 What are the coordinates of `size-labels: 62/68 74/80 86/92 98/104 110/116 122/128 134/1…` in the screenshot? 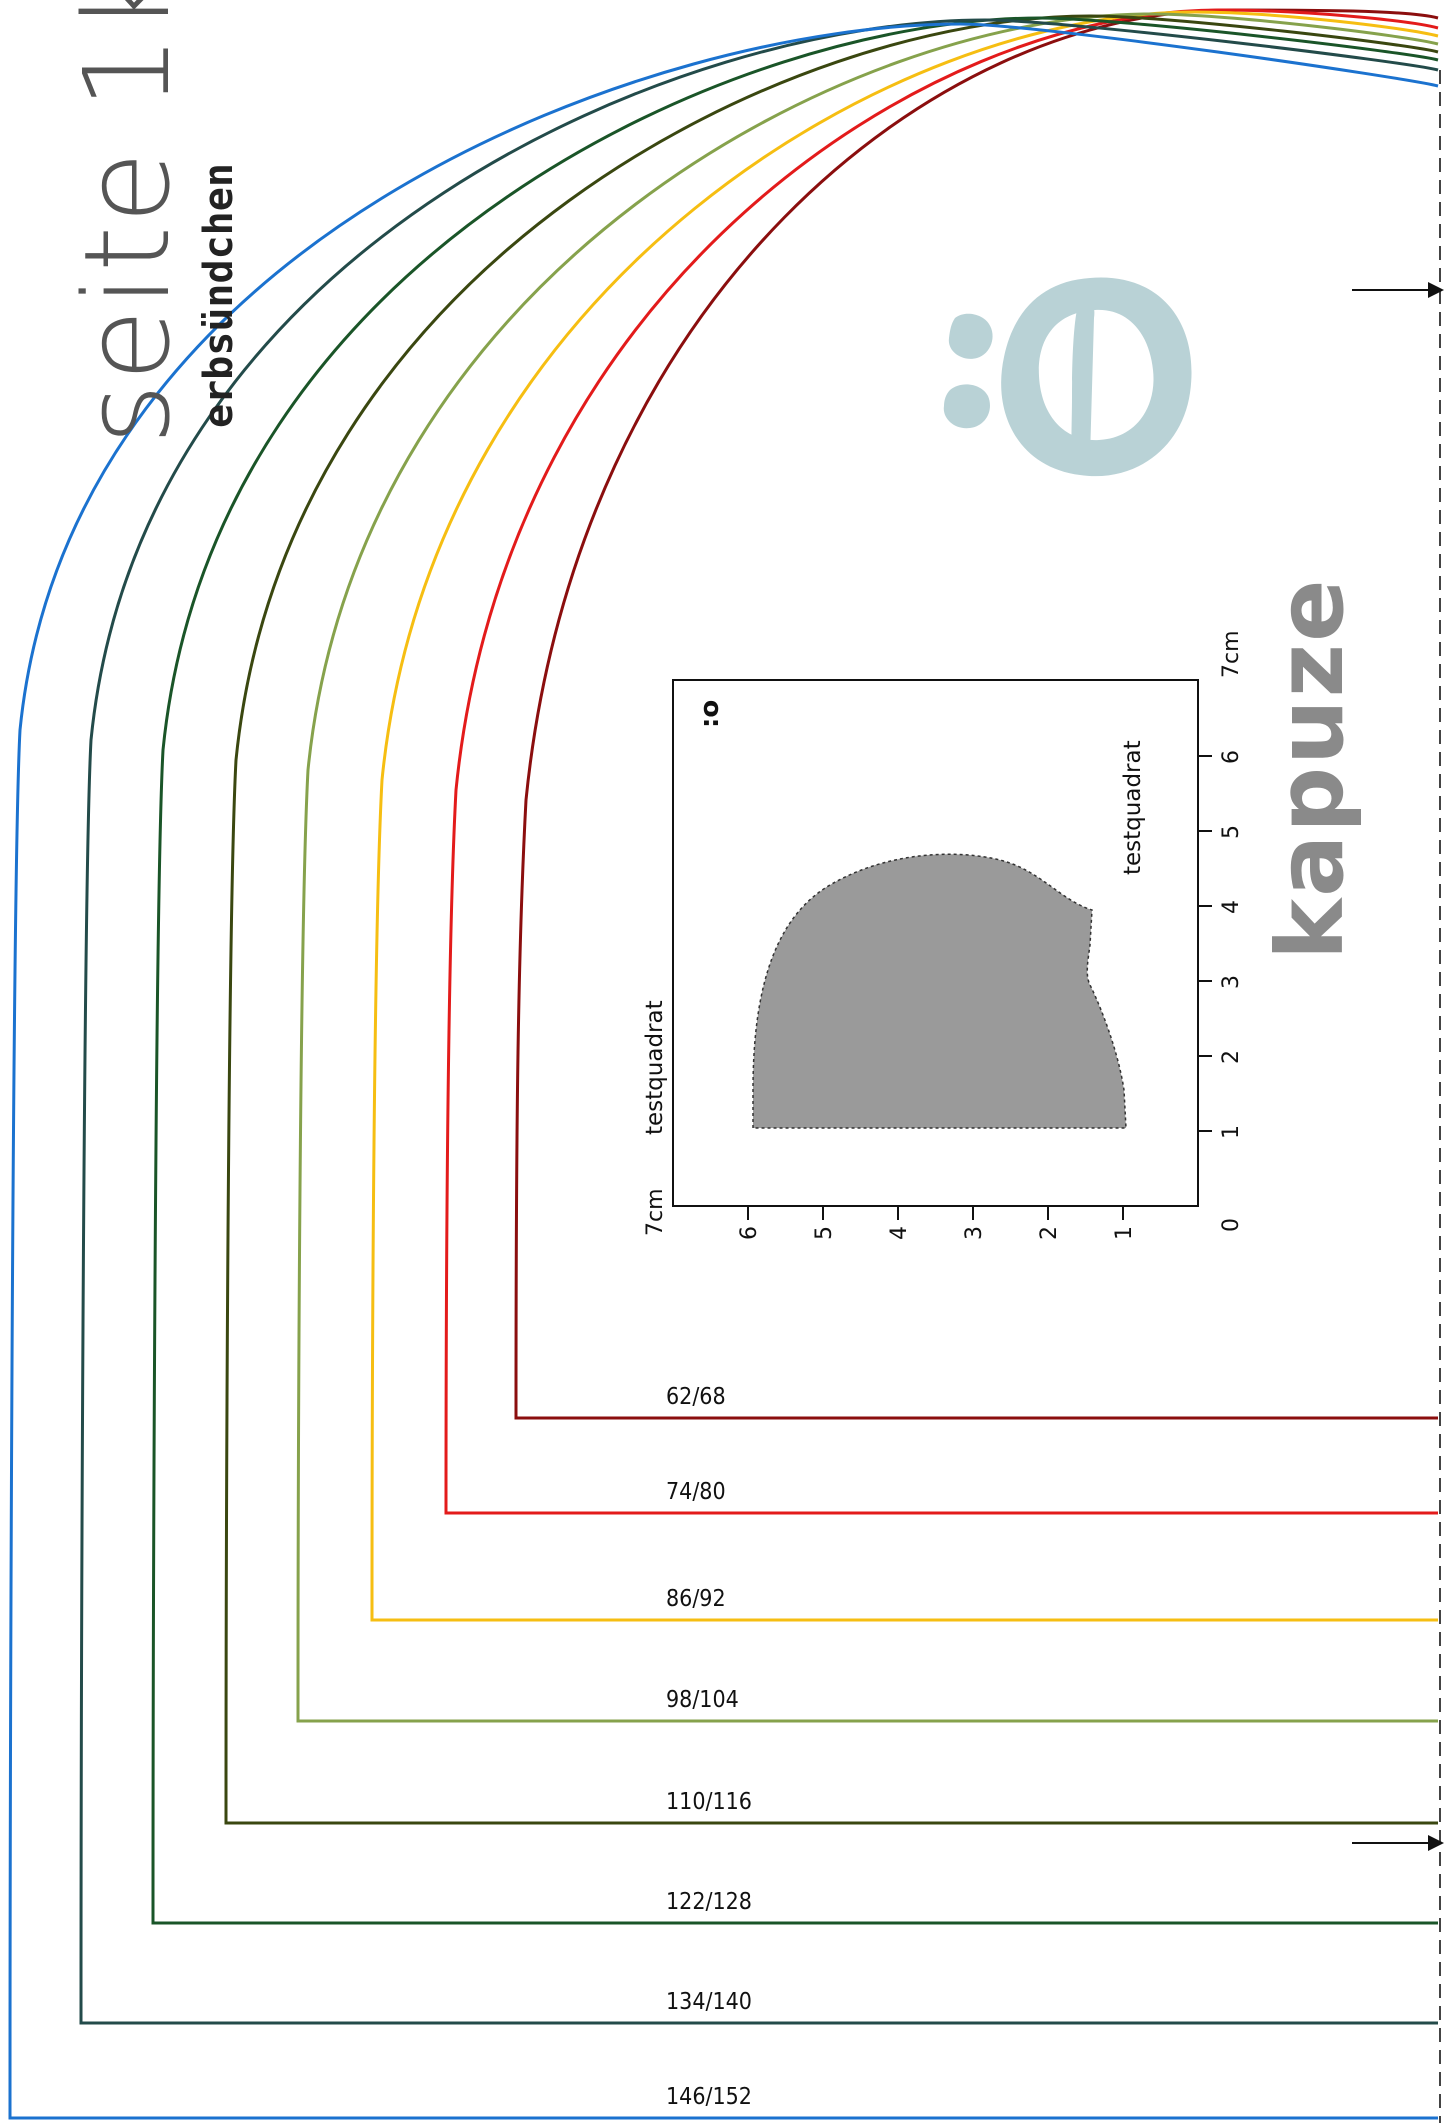 It's located at (709, 1747).